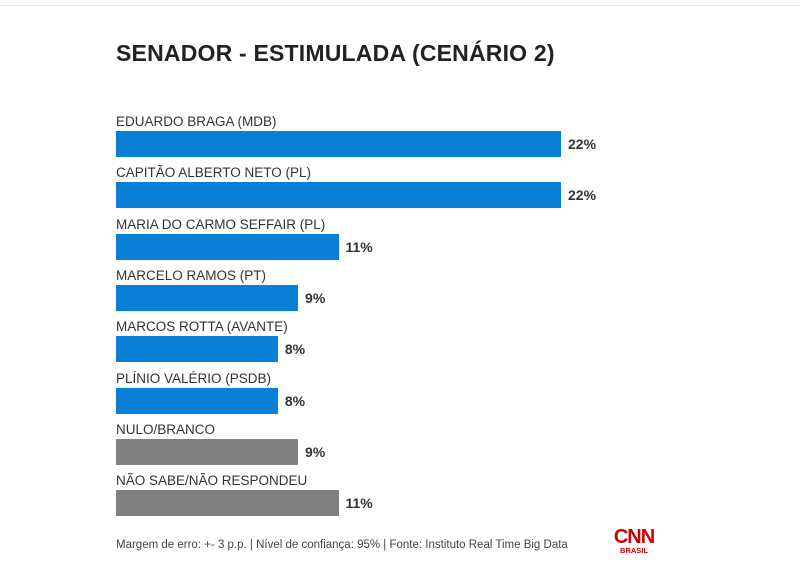  Describe the element at coordinates (634, 537) in the screenshot. I see `logo-cnn: CNN` at that location.